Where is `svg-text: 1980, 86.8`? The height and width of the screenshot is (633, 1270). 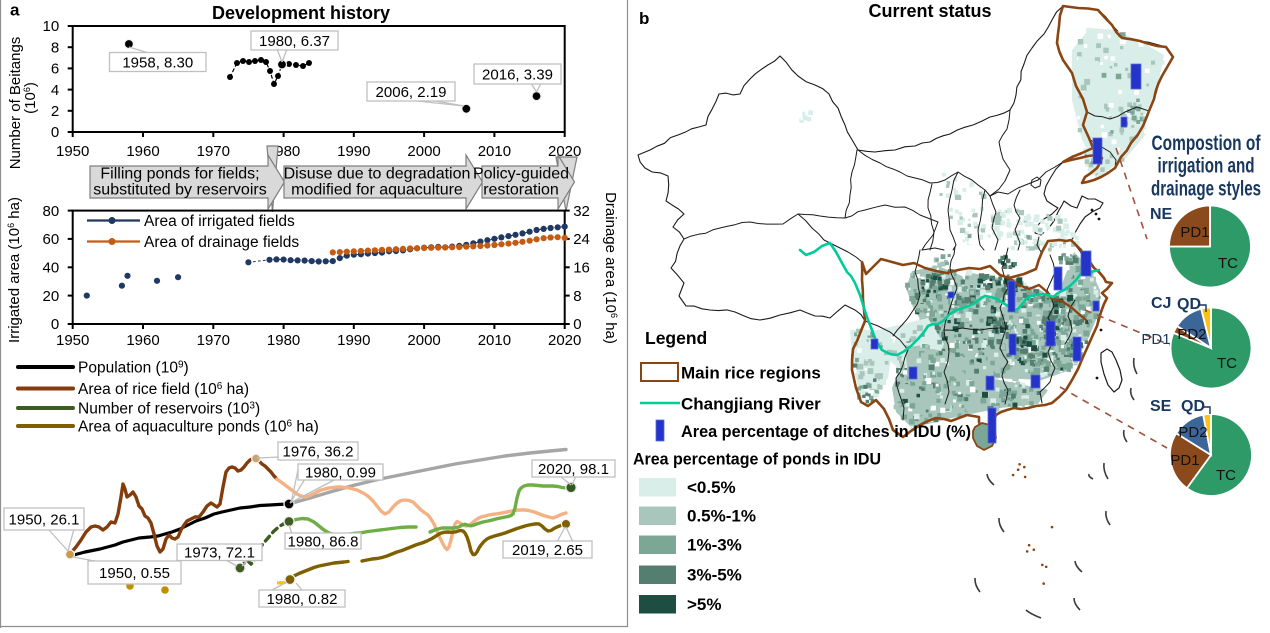 svg-text: 1980, 86.8 is located at coordinates (323, 541).